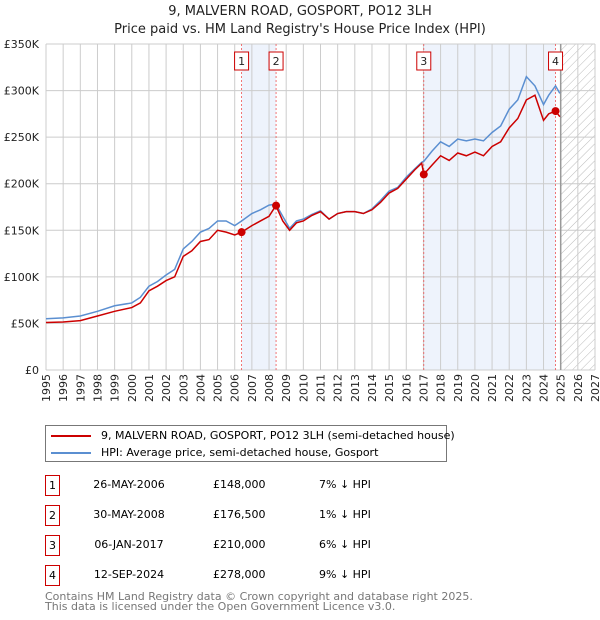  Describe the element at coordinates (286, 388) in the screenshot. I see `x-tick-label: 2009` at that location.